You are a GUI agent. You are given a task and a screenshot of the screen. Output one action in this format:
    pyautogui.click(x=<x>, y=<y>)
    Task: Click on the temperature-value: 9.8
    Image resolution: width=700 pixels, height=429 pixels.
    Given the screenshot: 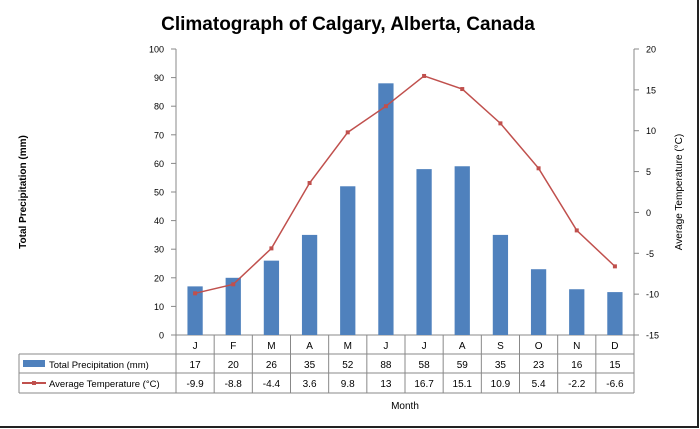 What is the action you would take?
    pyautogui.click(x=348, y=384)
    